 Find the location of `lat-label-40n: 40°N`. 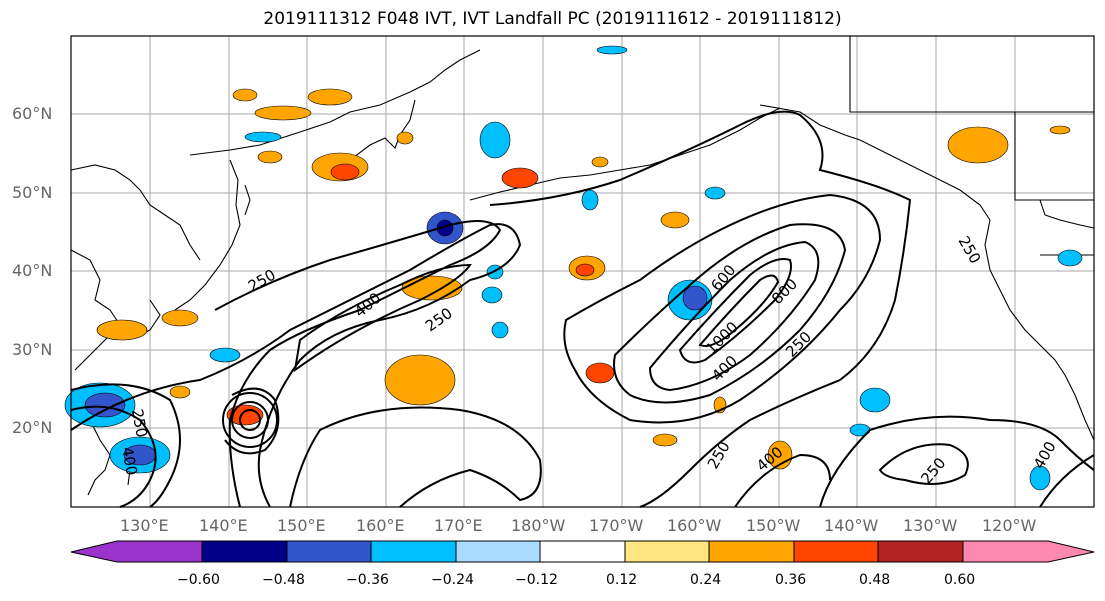

lat-label-40n: 40°N is located at coordinates (32, 270).